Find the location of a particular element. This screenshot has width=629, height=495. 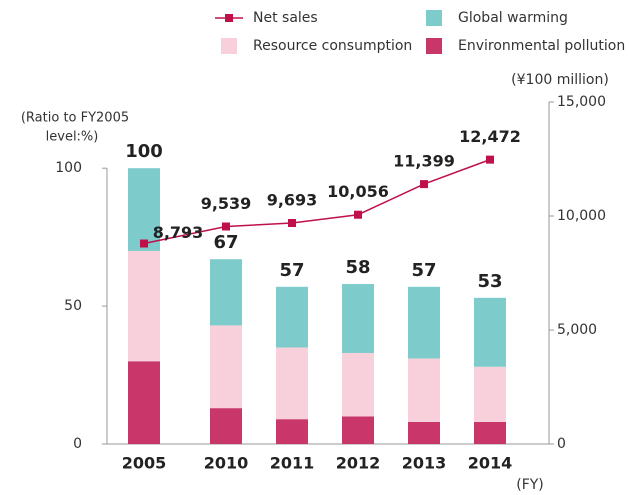

y-axis-label: (Ratio to FY2005 is located at coordinates (75, 118).